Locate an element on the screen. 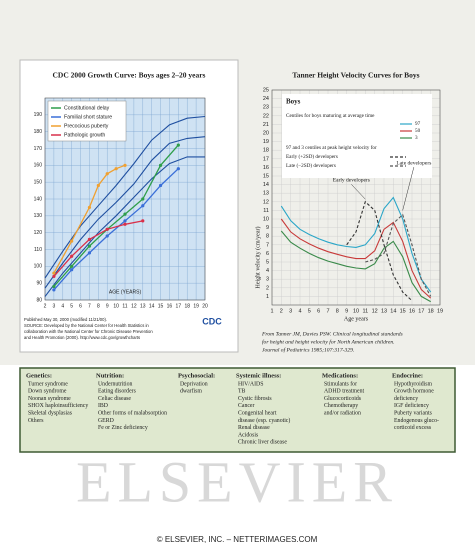 The image size is (475, 550). y-tick-label: 20 is located at coordinates (266, 133).